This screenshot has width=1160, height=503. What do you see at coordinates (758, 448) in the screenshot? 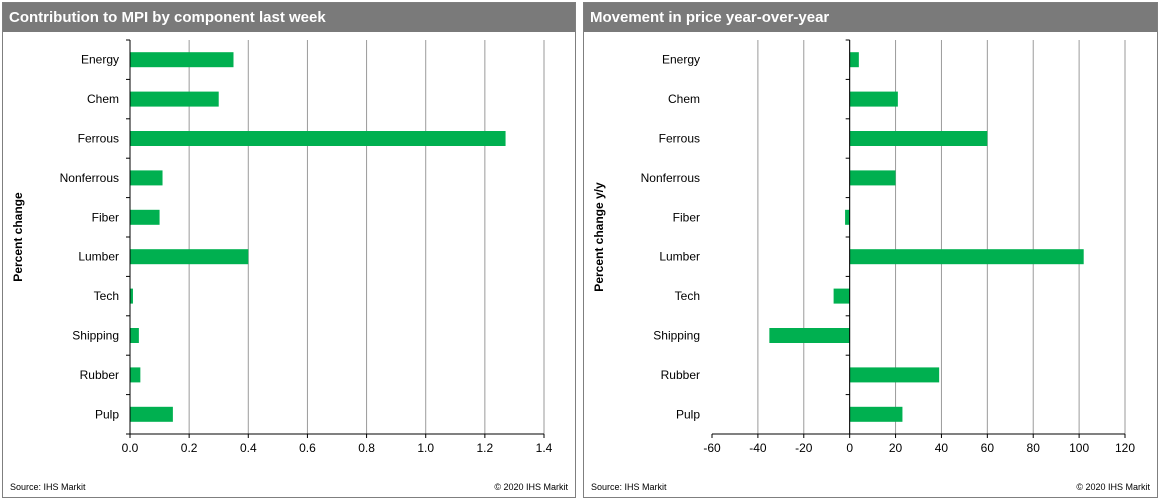
I see `x-tick-label: -40` at bounding box center [758, 448].